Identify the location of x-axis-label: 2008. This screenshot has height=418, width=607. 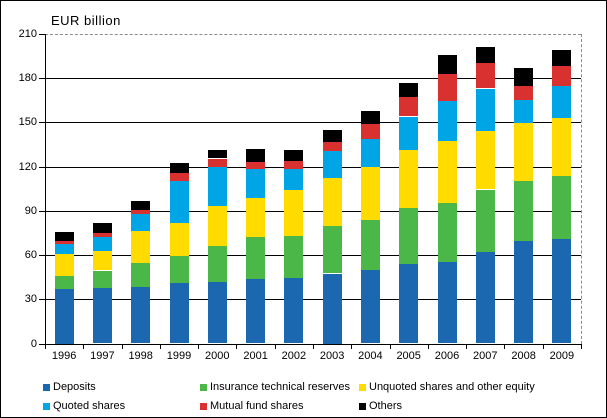
(523, 356).